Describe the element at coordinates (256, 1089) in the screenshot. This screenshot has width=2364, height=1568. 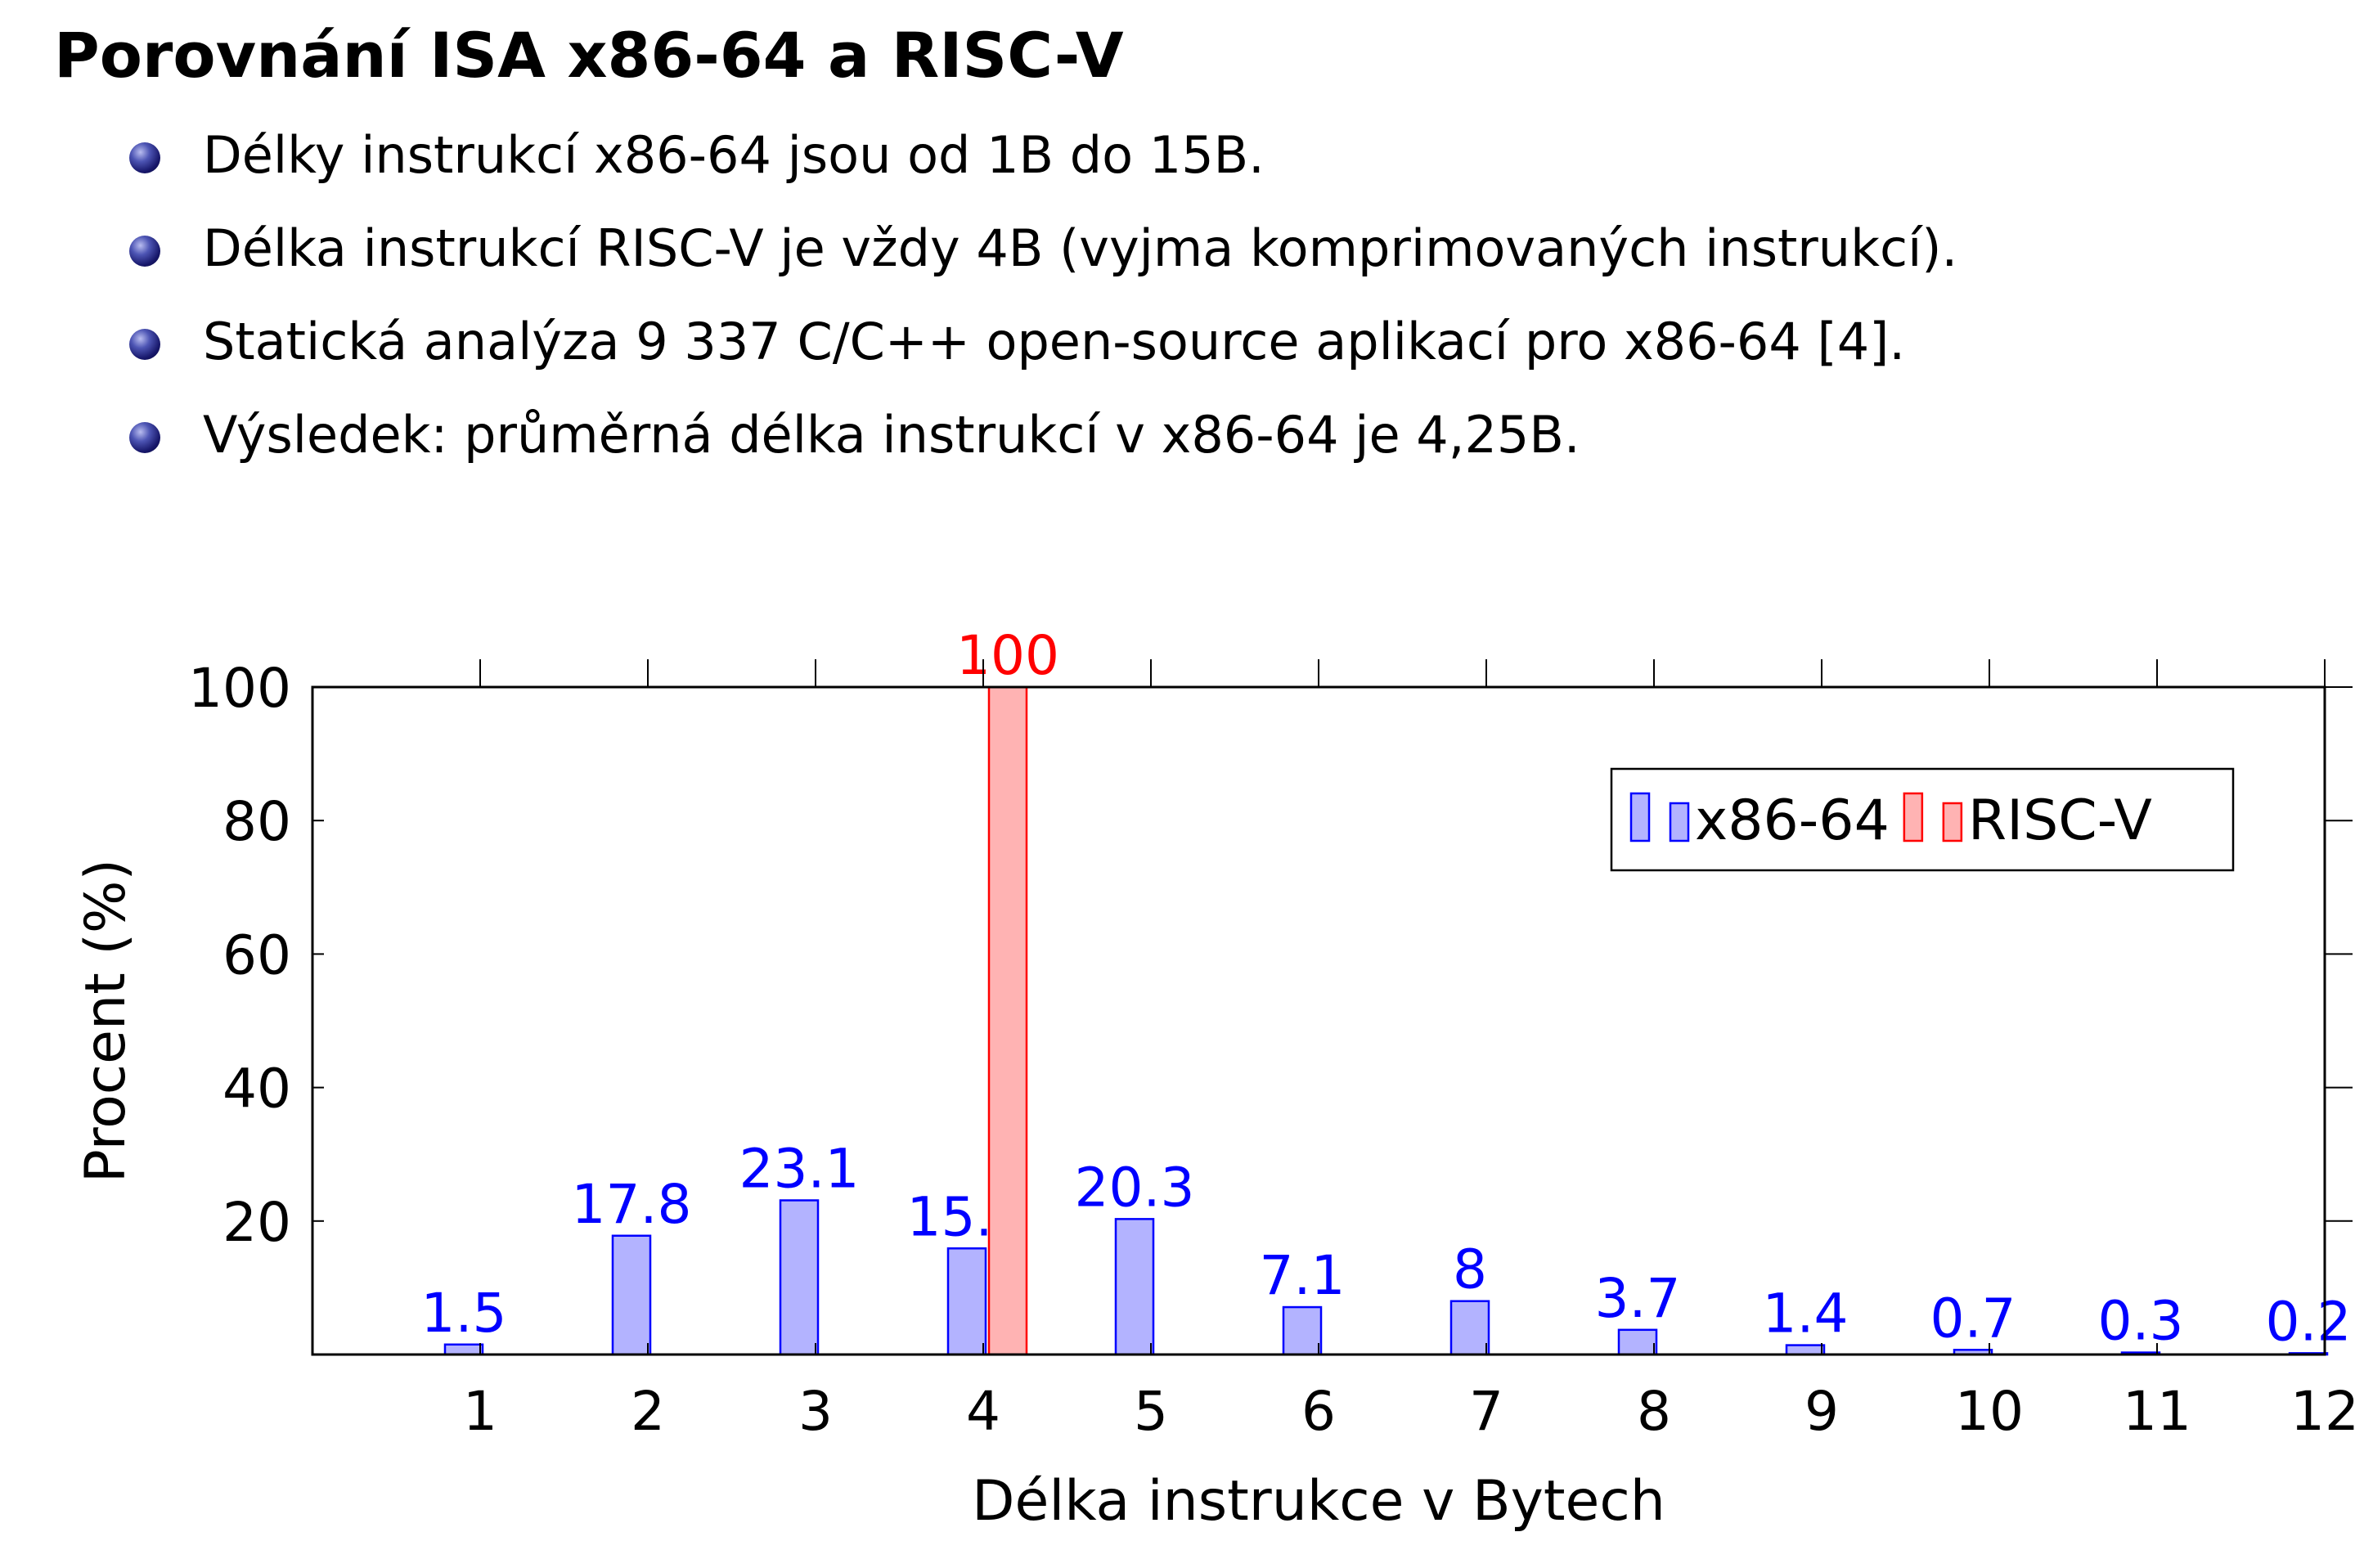
I see `y-tick-label: 40` at that location.